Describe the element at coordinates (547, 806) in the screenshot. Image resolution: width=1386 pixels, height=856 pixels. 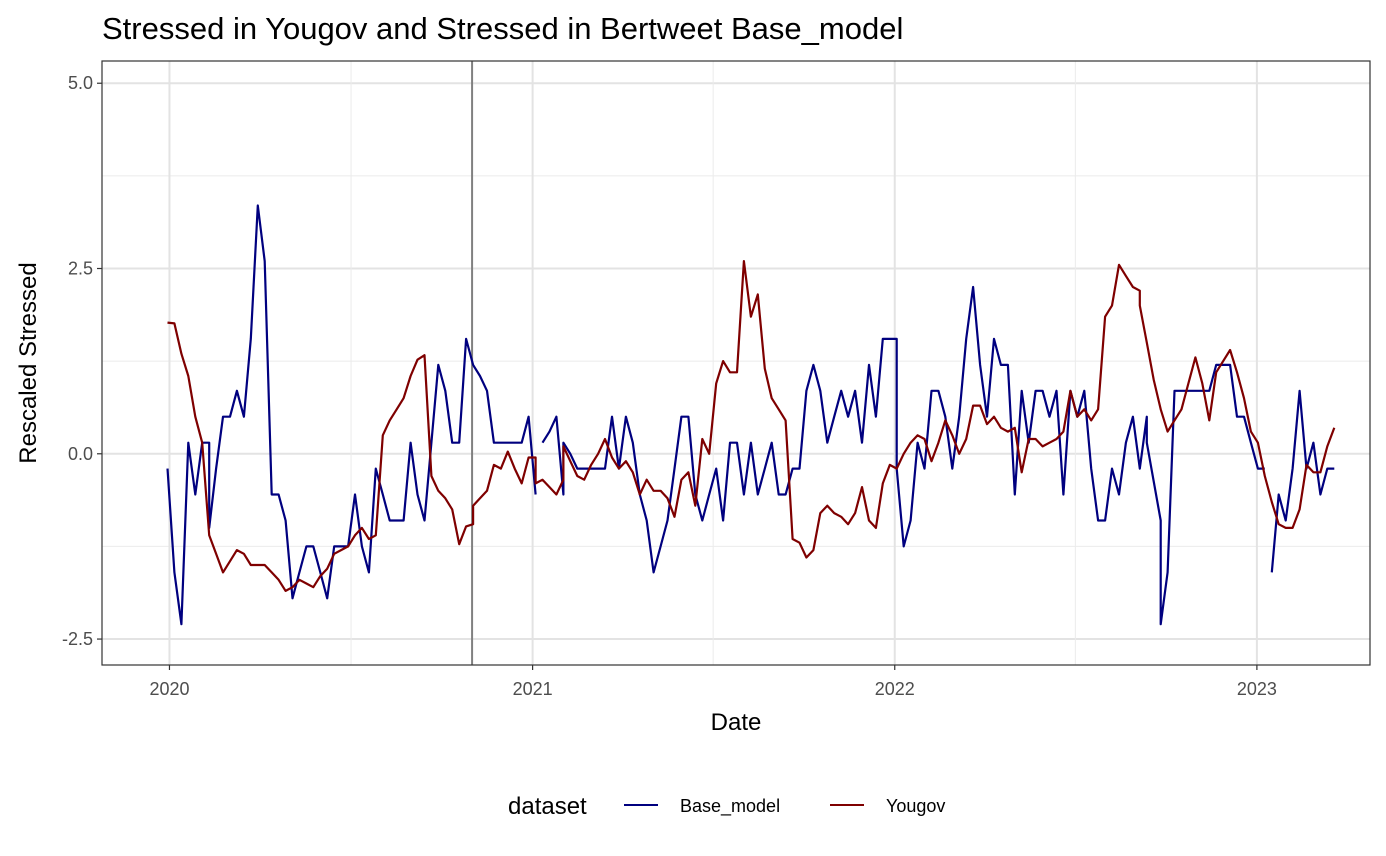
I see `legend-title: dataset` at that location.